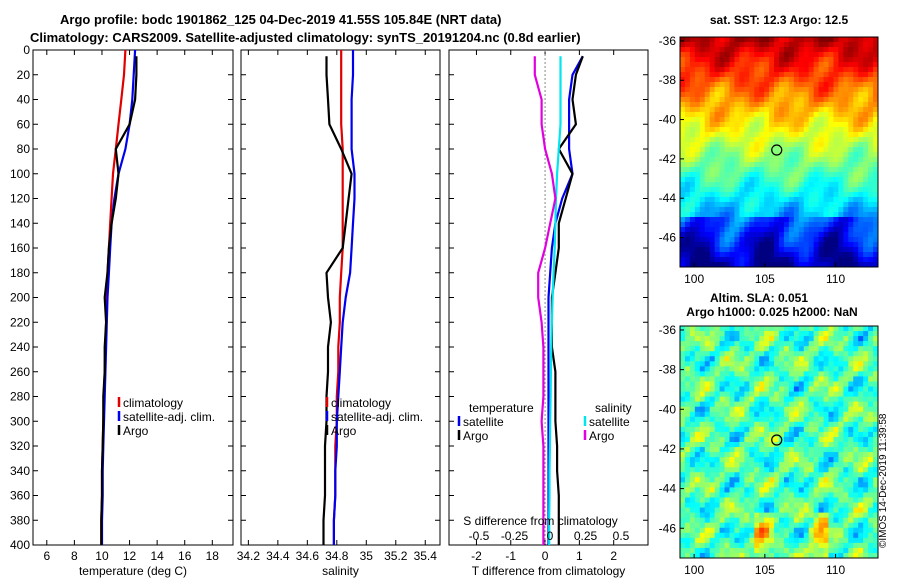 This screenshot has width=900, height=580. I want to click on x-tick-label: -1, so click(510, 556).